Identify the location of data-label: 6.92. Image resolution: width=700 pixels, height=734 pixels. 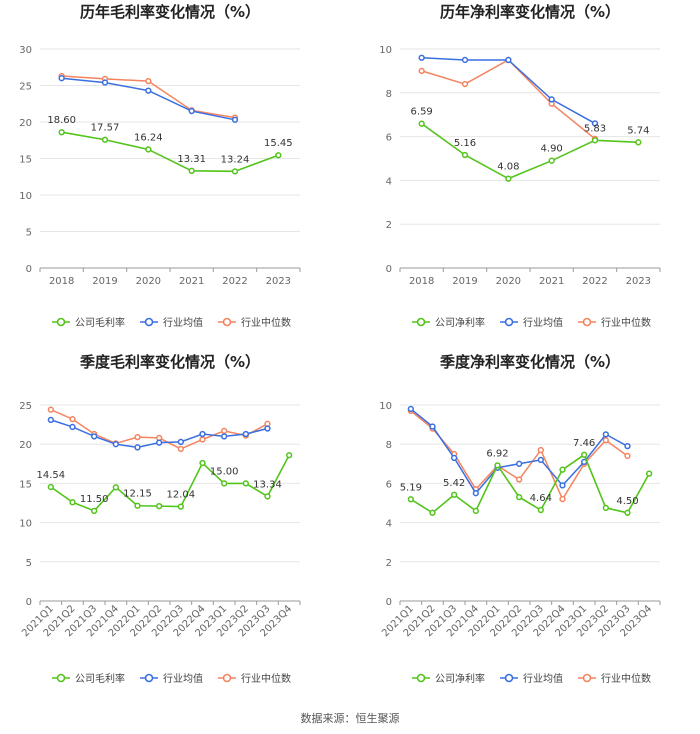
(497, 453).